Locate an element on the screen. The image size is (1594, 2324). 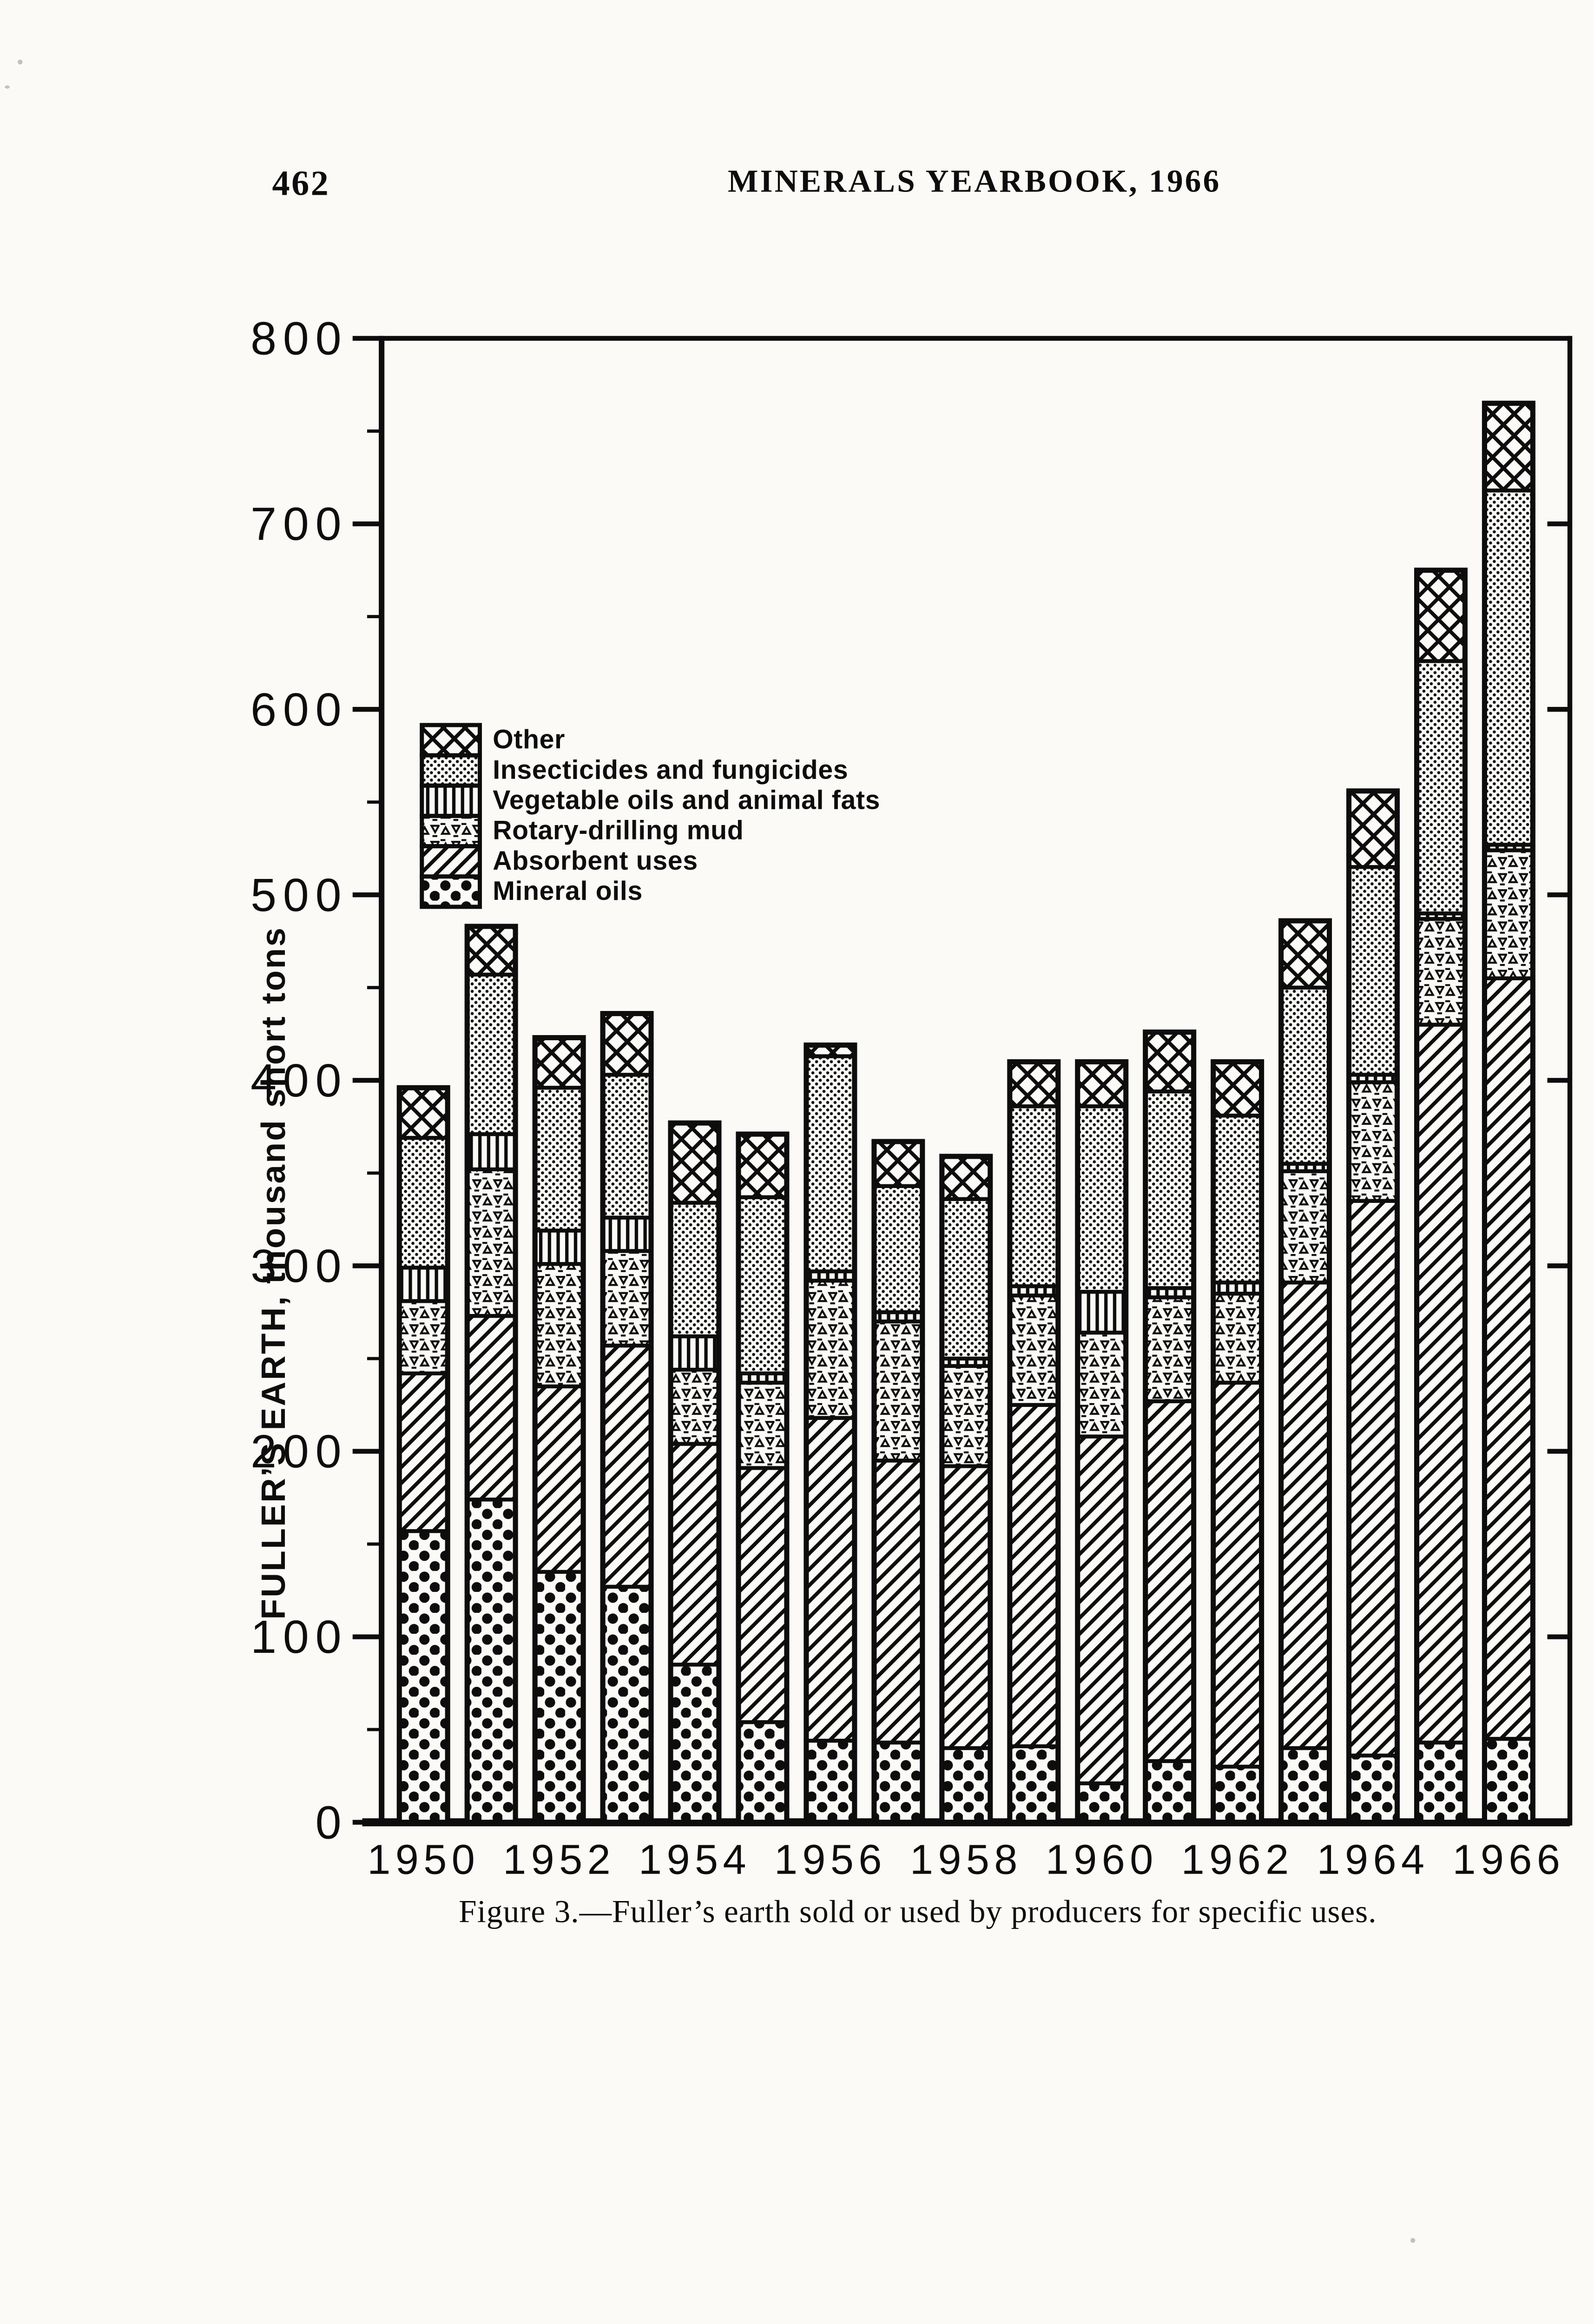
bar-1955-outline is located at coordinates (763, 1478).